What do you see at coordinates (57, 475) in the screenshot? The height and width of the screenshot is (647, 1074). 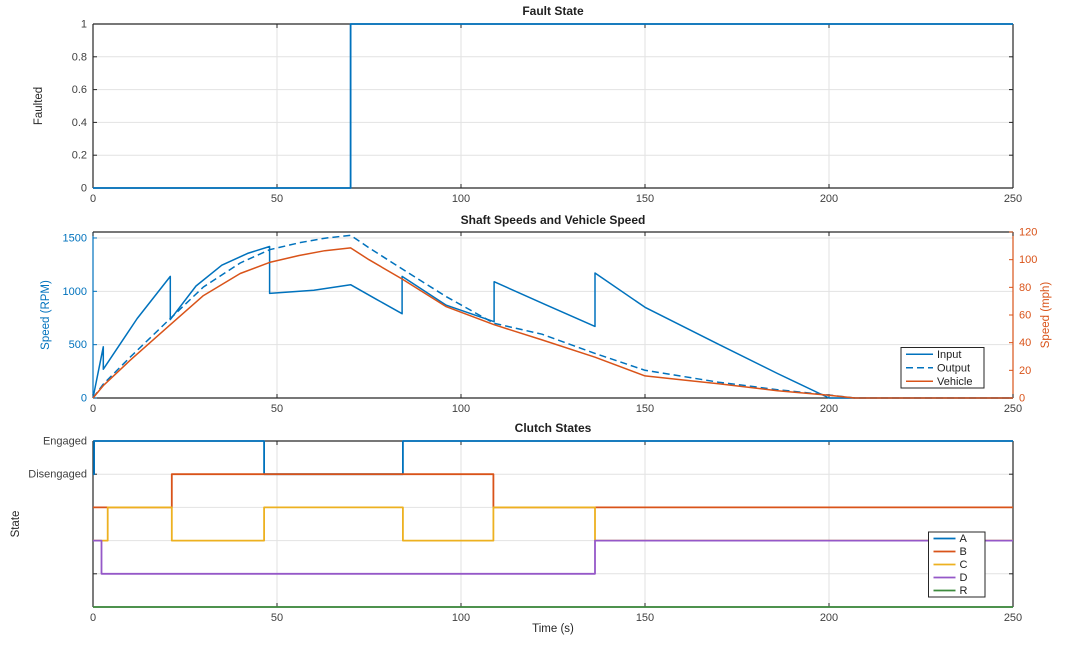 I see `y-tick-label: Disengaged` at bounding box center [57, 475].